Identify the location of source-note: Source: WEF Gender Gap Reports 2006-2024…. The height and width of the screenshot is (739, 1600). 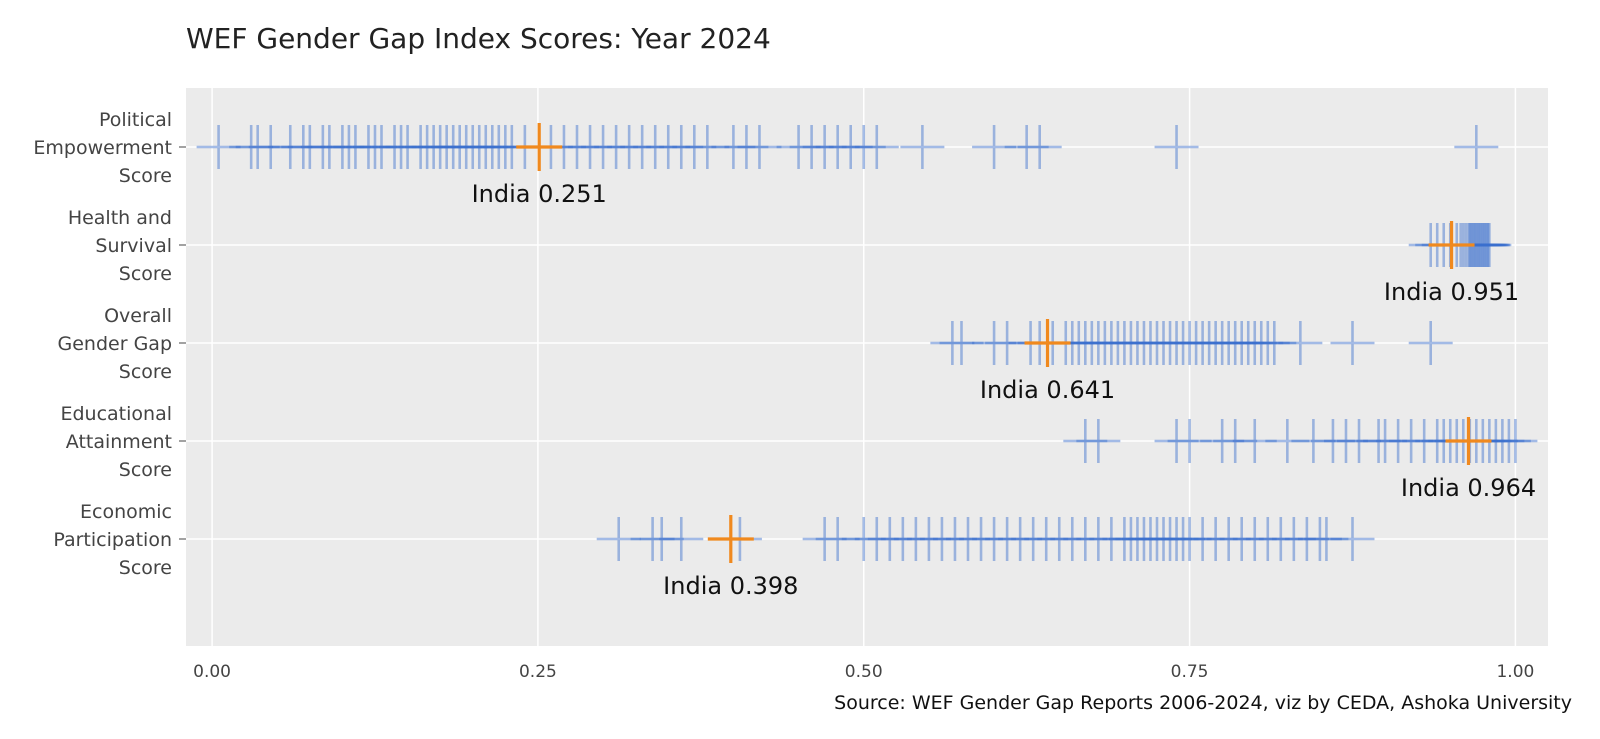
(1203, 703).